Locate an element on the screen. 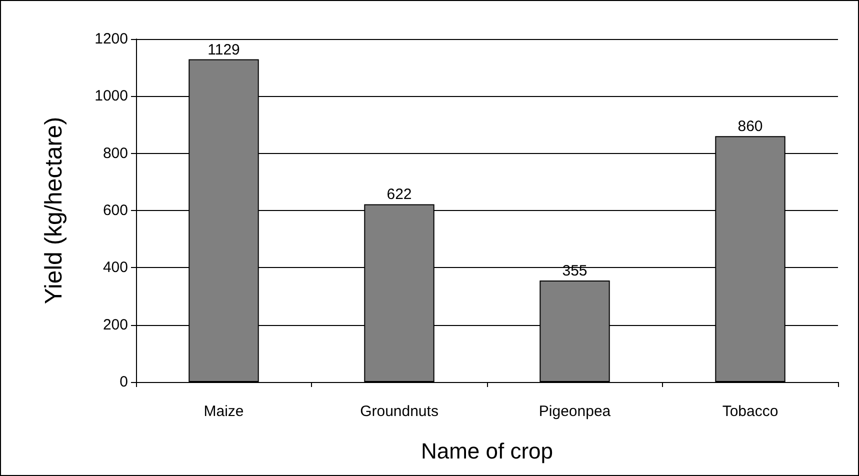 The image size is (859, 476). y-tick-label: 400 is located at coordinates (115, 267).